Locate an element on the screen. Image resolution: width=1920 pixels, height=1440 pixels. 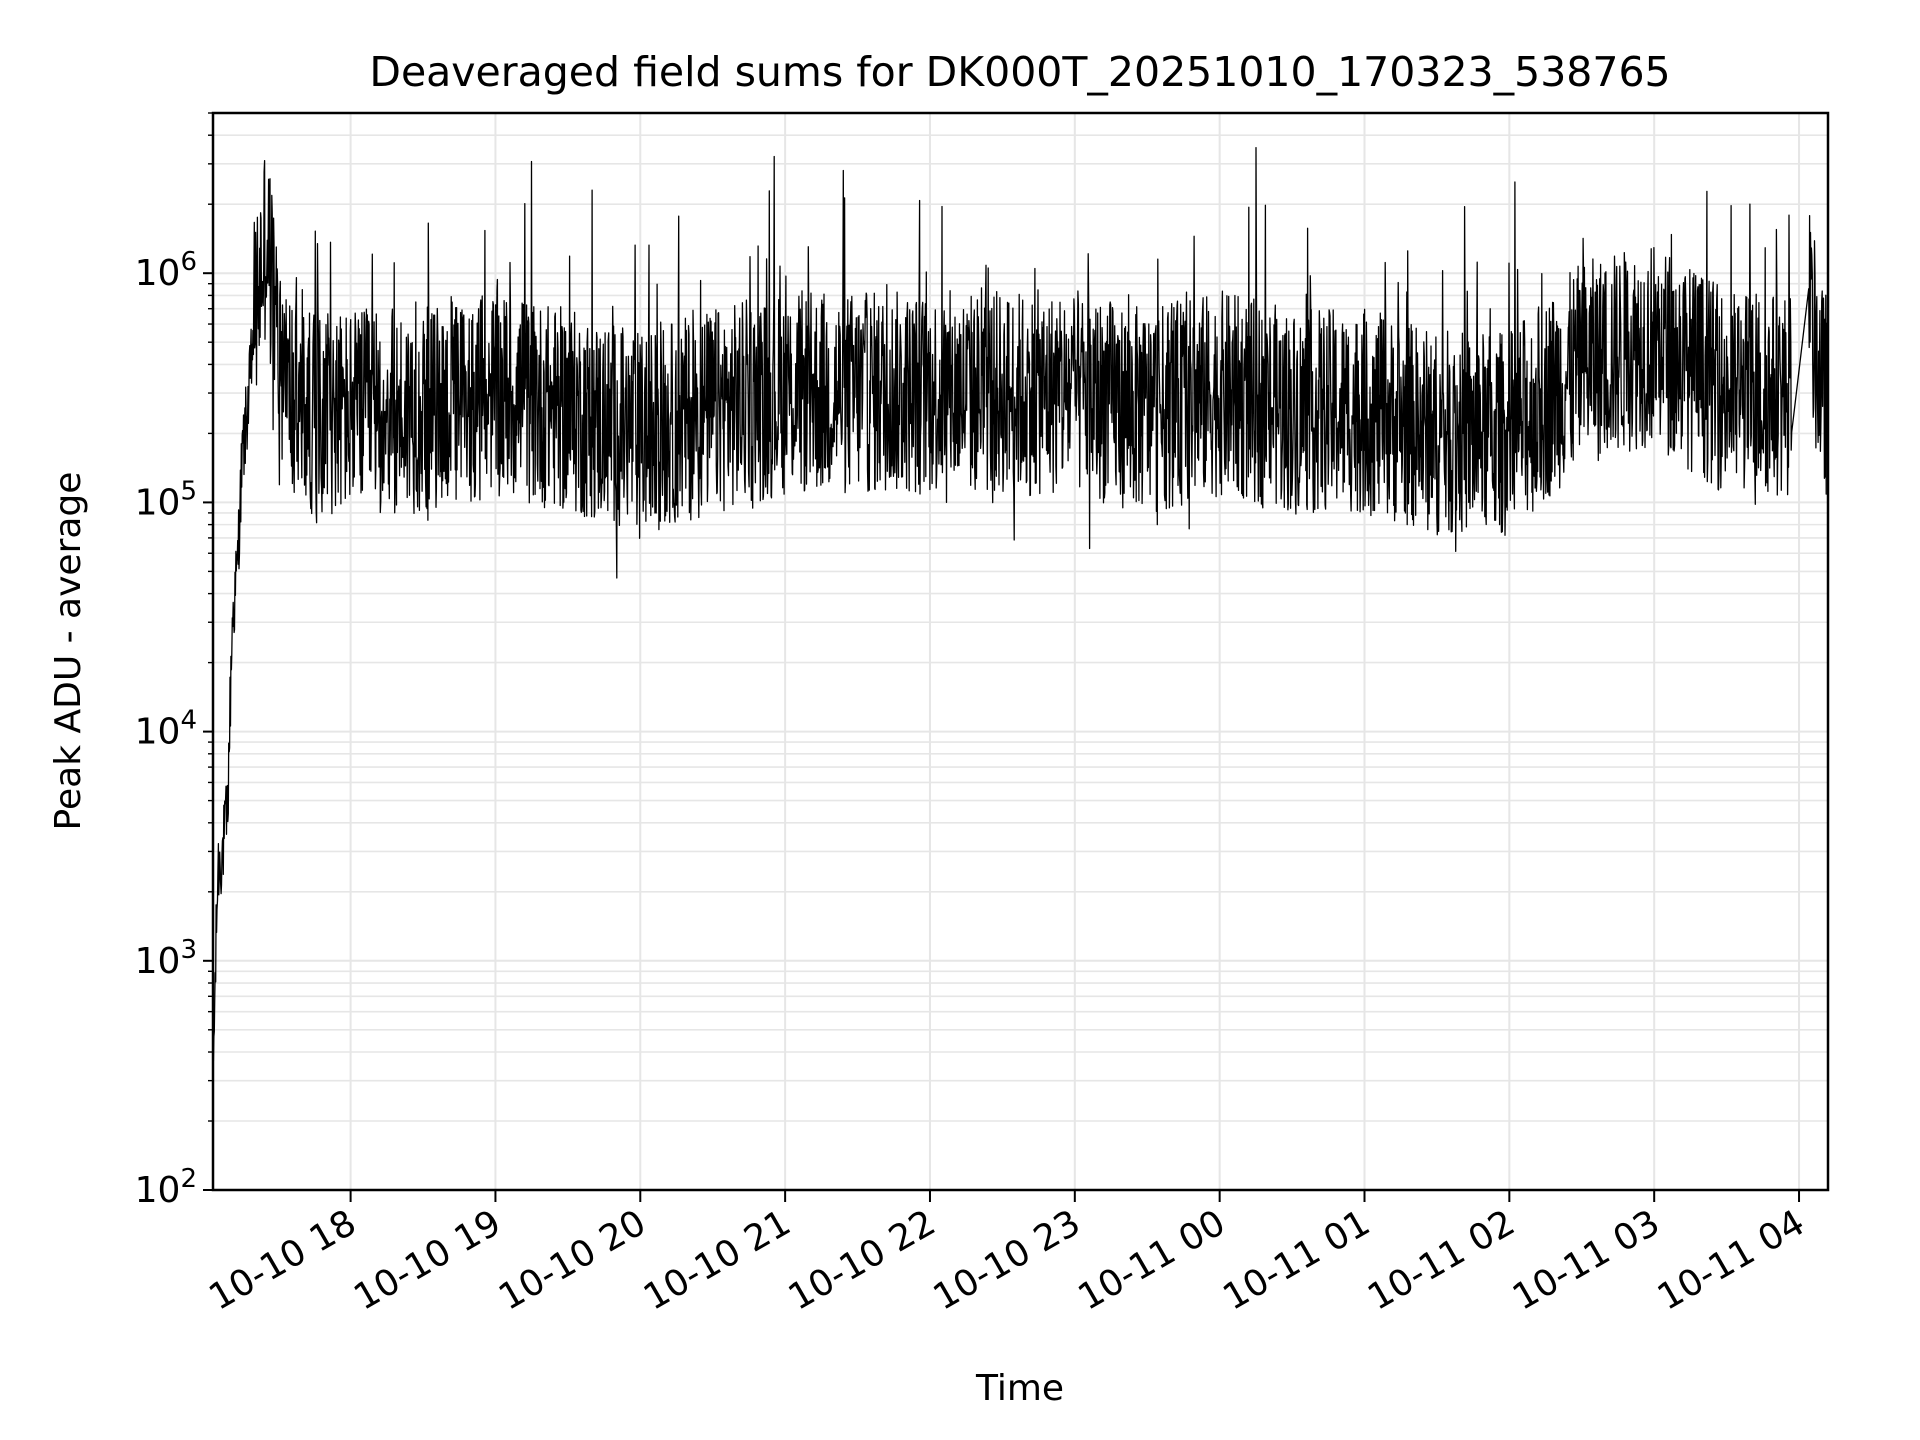
y-tick-label: 10⁵ is located at coordinates (166, 499).